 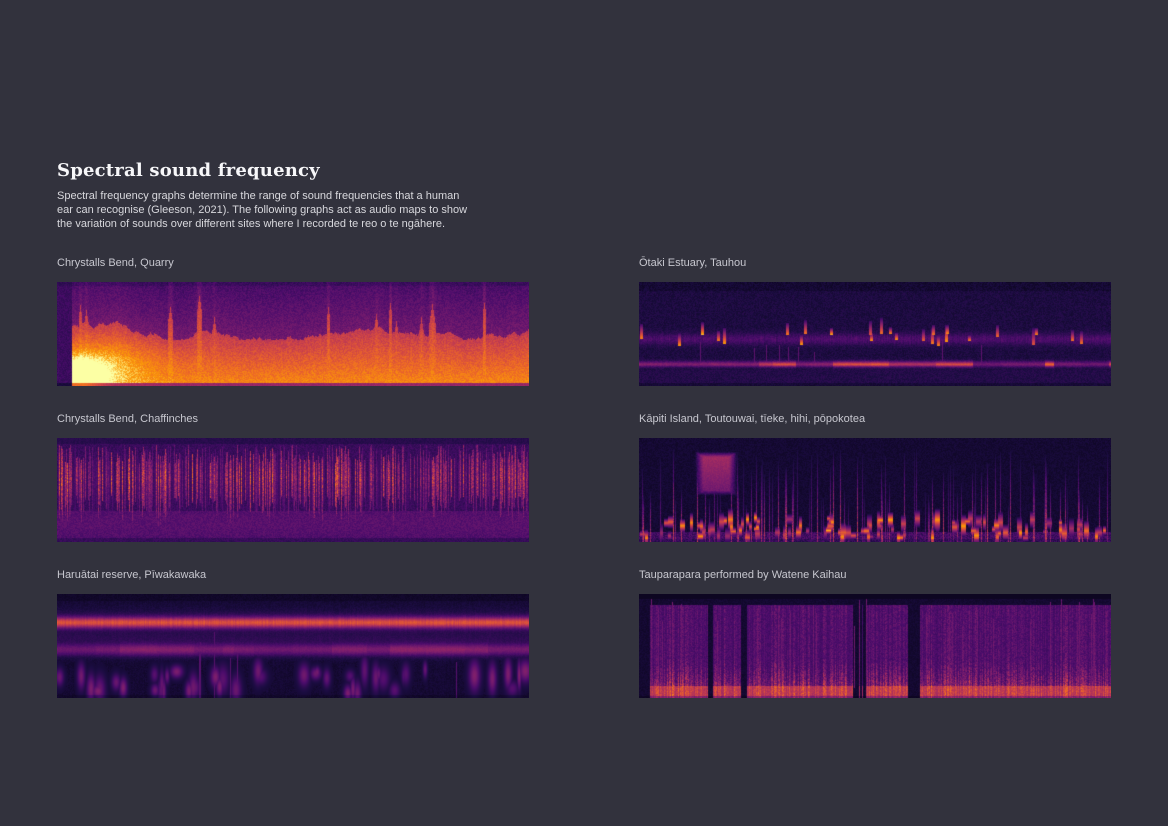 I want to click on spectrogram-cell-tauparapara: Tauparapara performed by Watene Kaihau, so click(x=875, y=633).